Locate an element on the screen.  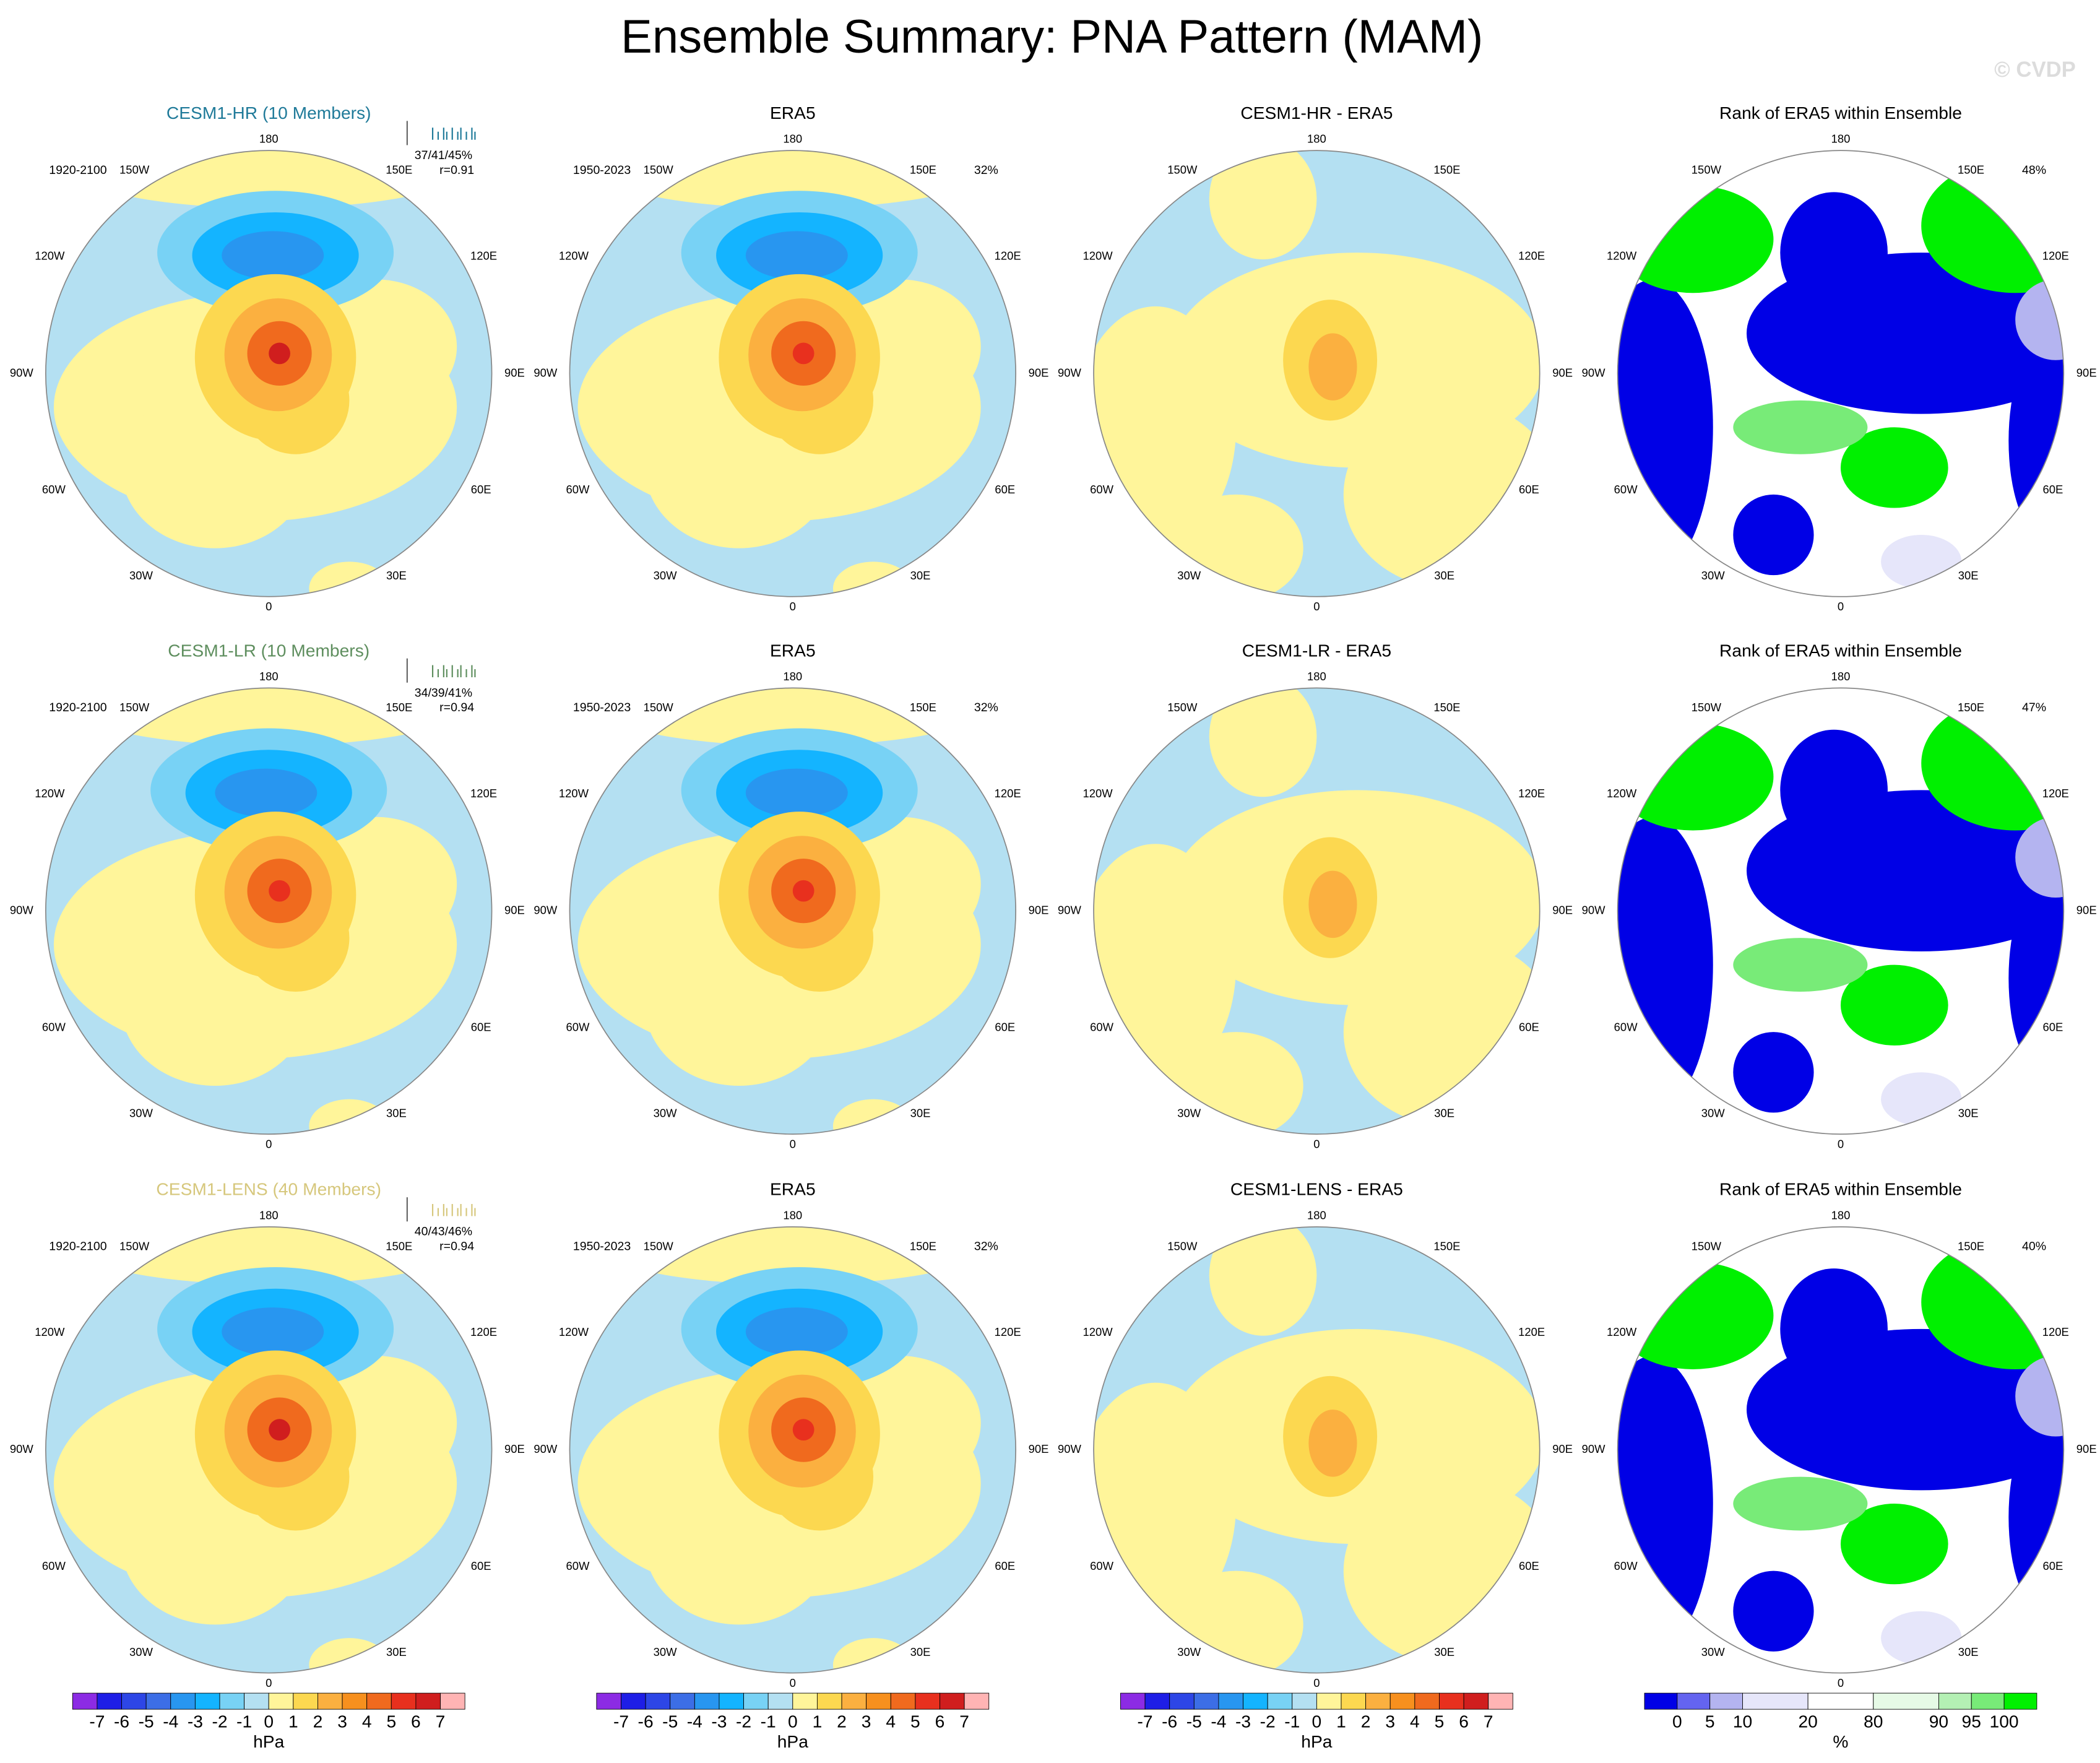
obs-pct-label: 32% is located at coordinates (986, 1247).